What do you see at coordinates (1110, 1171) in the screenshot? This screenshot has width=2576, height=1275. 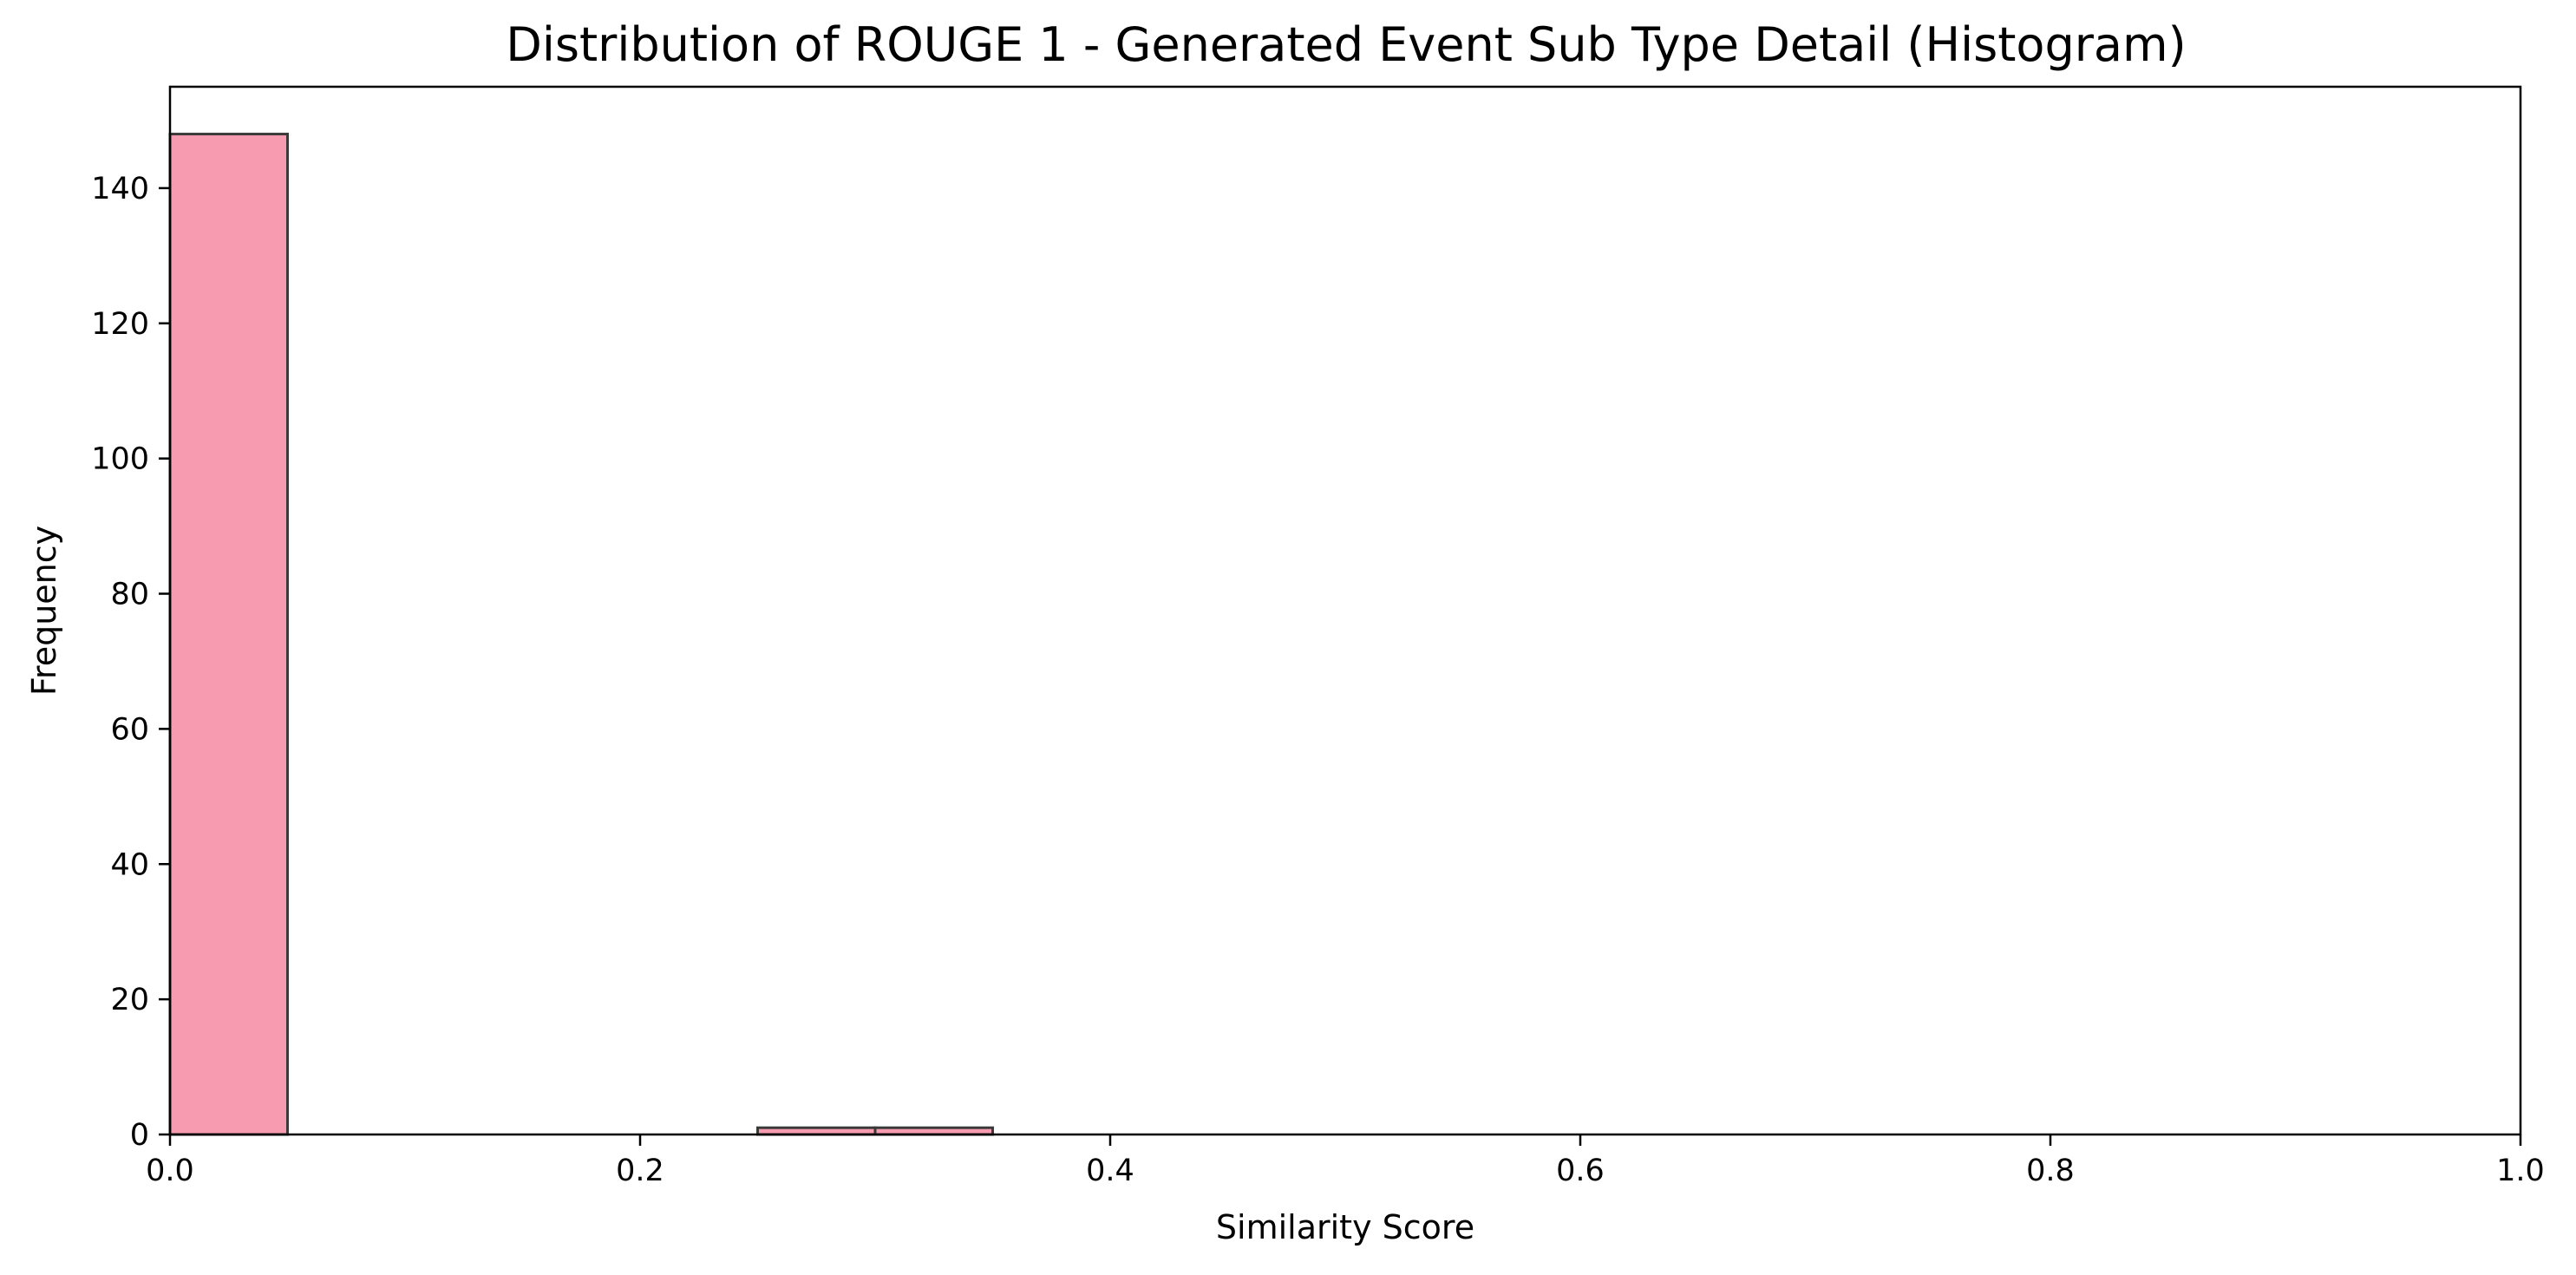 I see `x-tick-label: 0.4` at bounding box center [1110, 1171].